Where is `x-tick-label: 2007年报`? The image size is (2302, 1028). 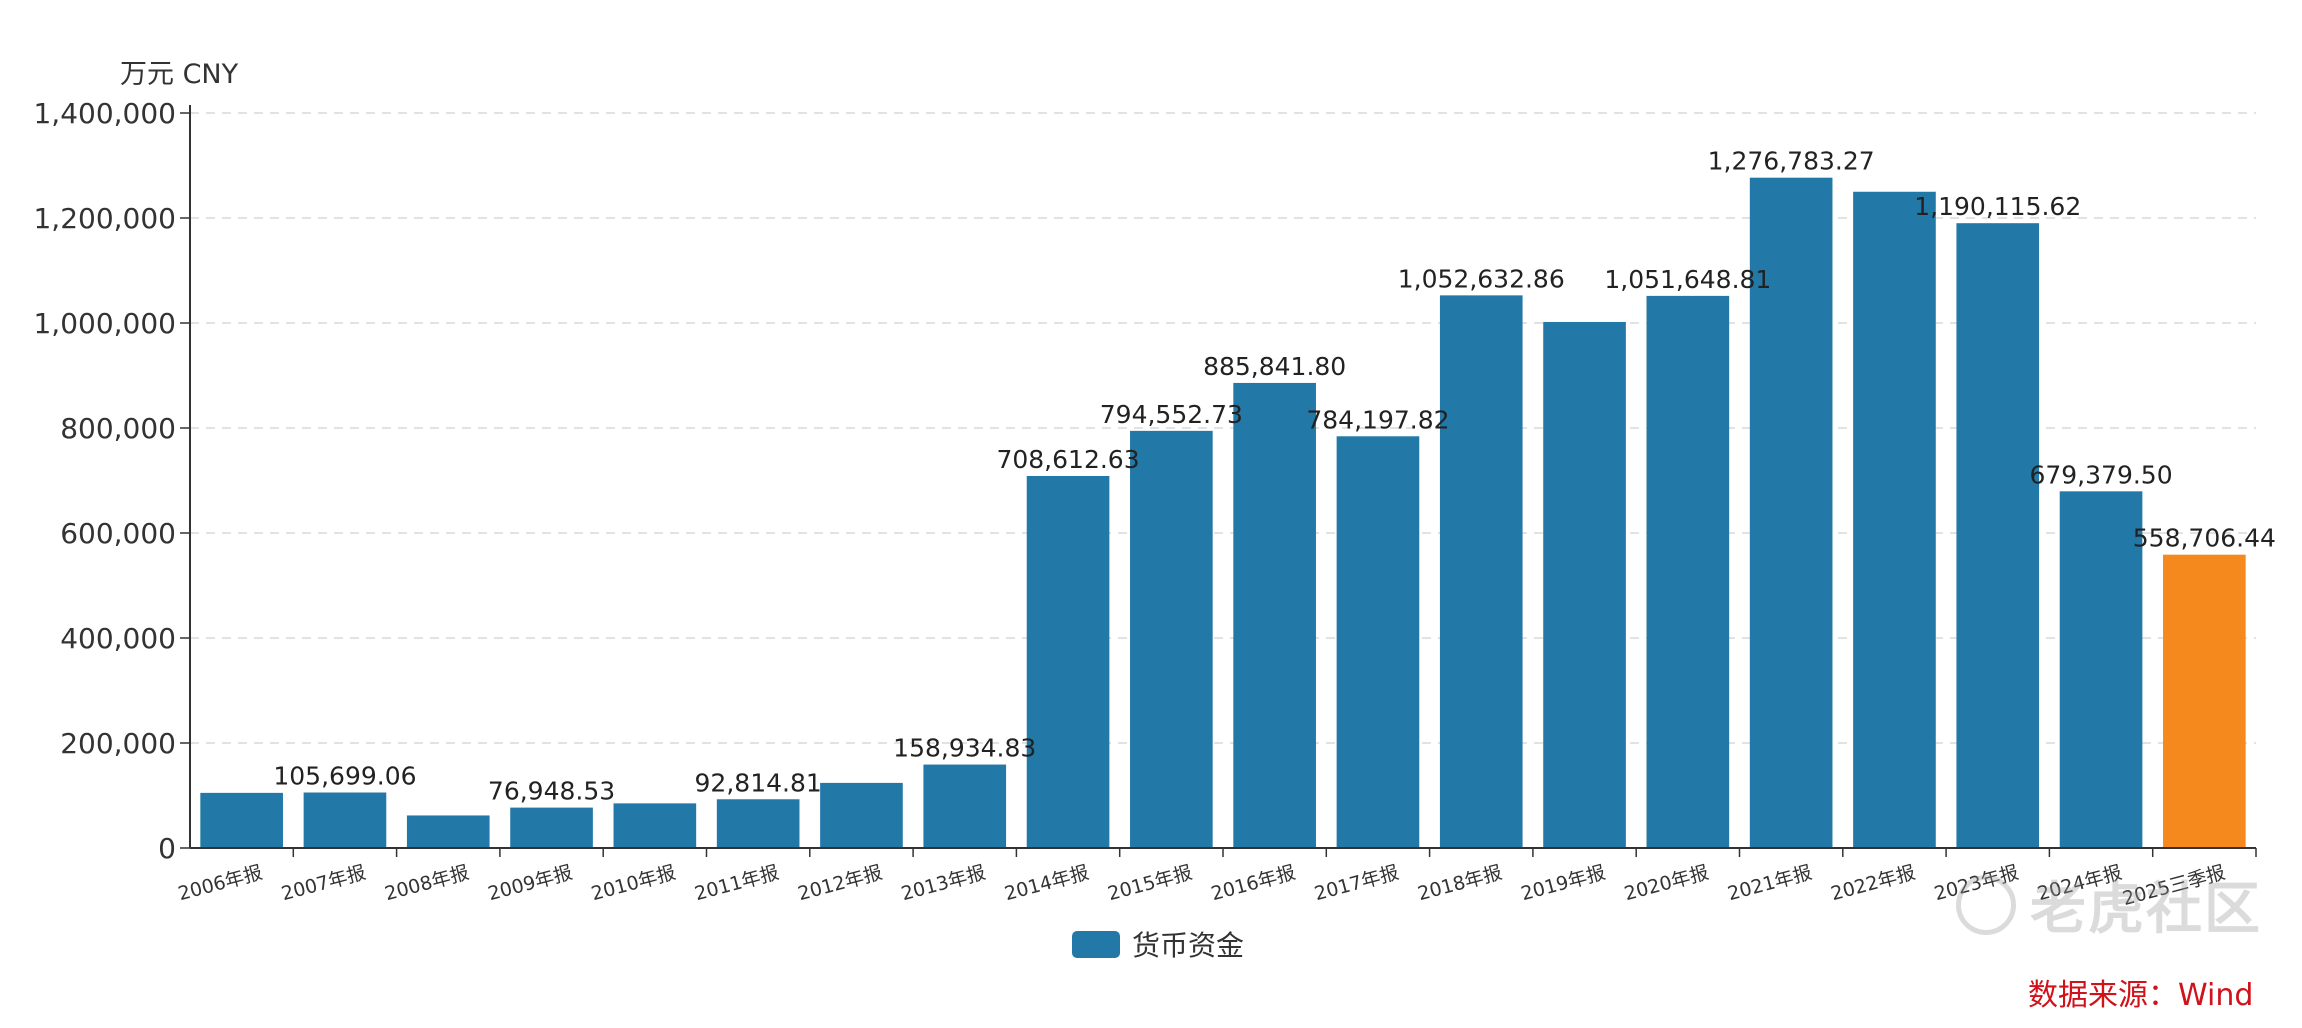
x-tick-label: 2007年报 is located at coordinates (323, 884).